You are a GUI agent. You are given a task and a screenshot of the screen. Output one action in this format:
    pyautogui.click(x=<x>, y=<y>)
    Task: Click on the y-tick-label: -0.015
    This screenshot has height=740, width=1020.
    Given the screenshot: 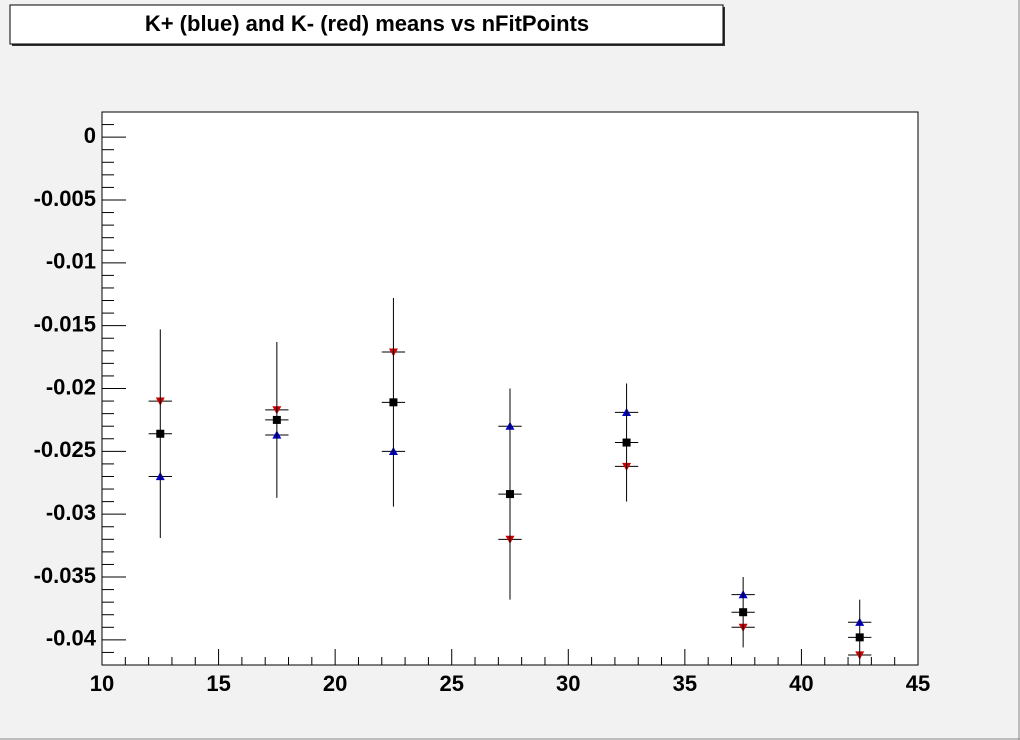 What is the action you would take?
    pyautogui.click(x=65, y=323)
    